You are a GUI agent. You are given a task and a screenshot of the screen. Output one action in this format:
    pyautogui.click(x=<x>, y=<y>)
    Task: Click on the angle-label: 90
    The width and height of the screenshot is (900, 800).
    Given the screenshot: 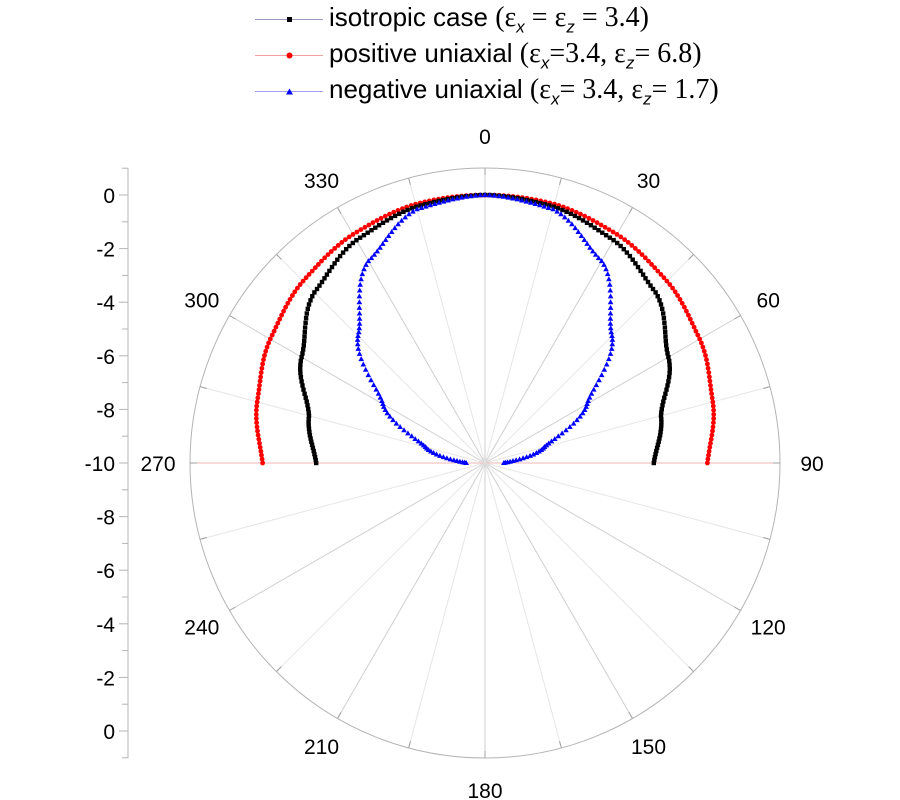 What is the action you would take?
    pyautogui.click(x=811, y=464)
    